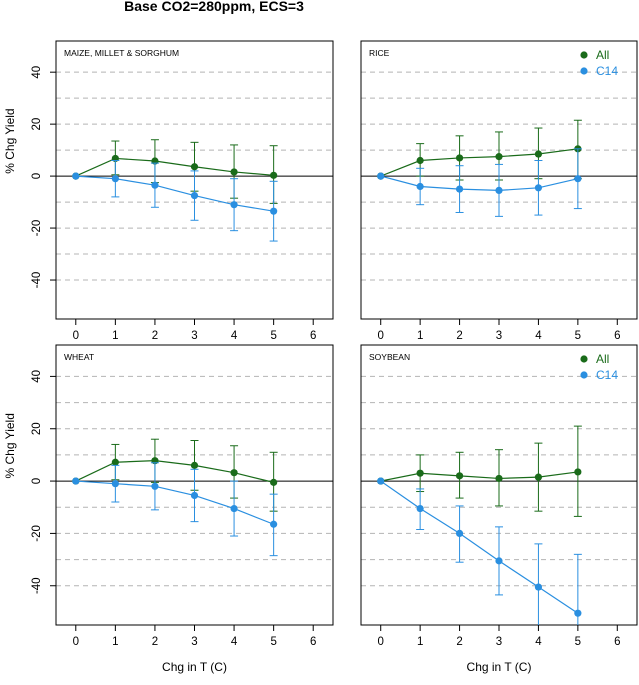 This screenshot has height=685, width=639. I want to click on panel-title: RICE, so click(379, 53).